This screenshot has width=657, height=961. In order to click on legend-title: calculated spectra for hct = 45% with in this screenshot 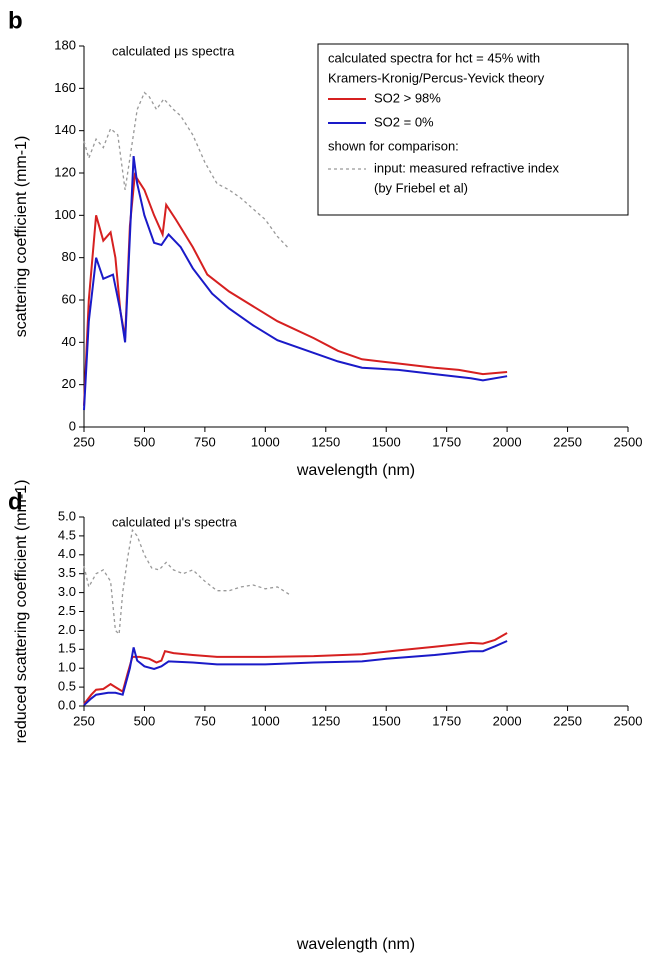, I will do `click(434, 57)`.